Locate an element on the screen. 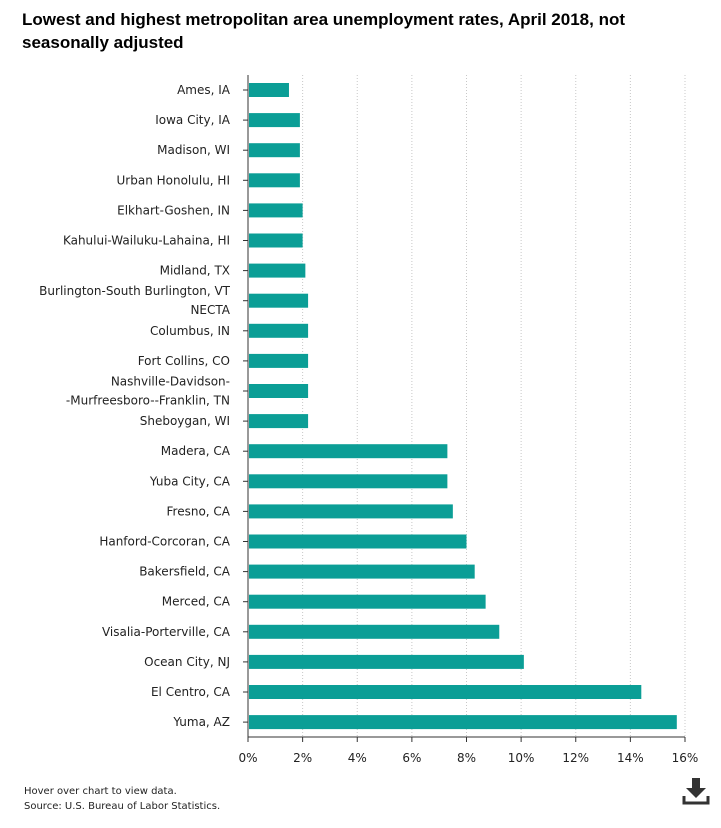  x-tick-label: 14% is located at coordinates (630, 758).